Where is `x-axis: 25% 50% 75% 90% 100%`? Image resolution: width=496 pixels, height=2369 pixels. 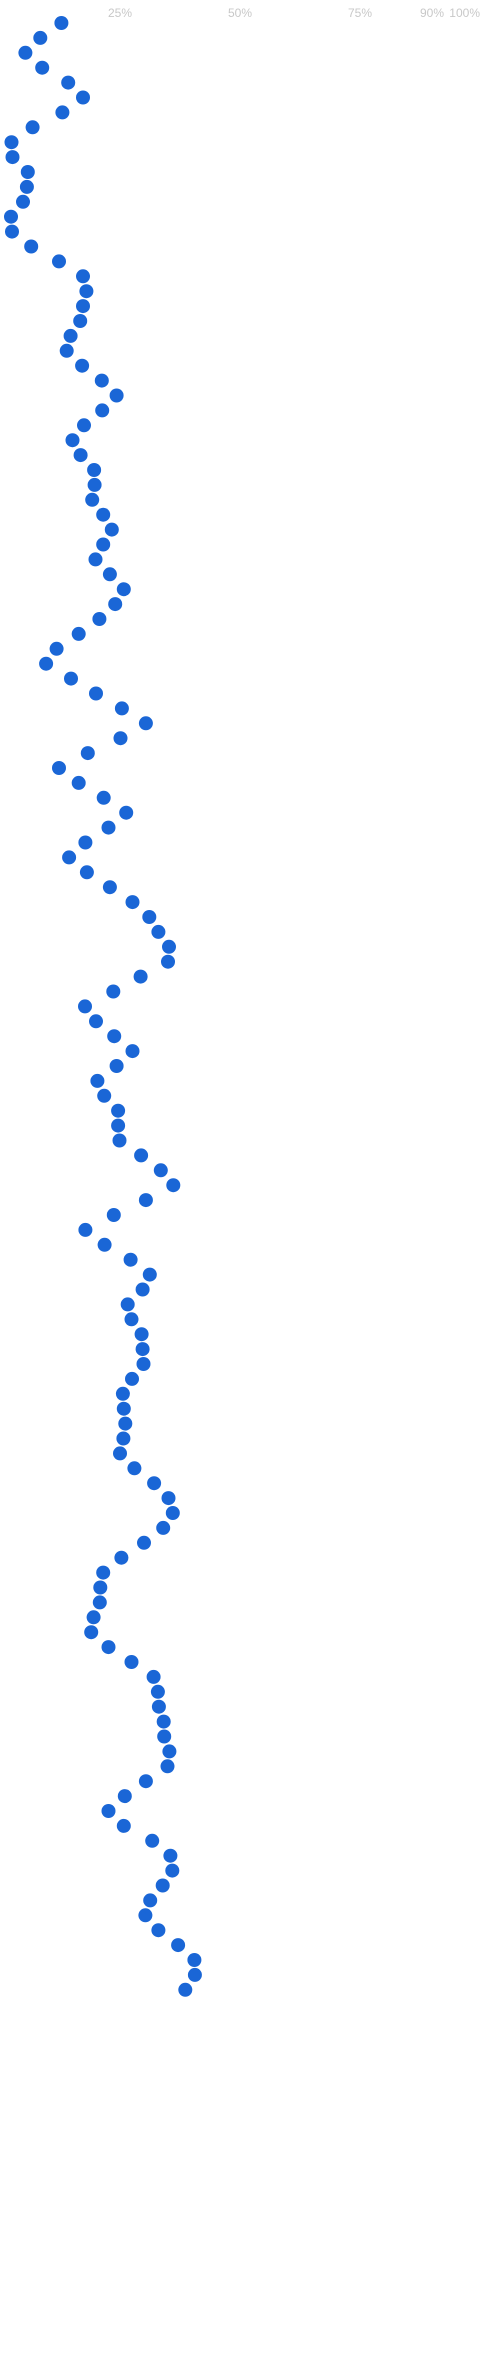
x-axis: 25% 50% 75% 90% 100% is located at coordinates (294, 13).